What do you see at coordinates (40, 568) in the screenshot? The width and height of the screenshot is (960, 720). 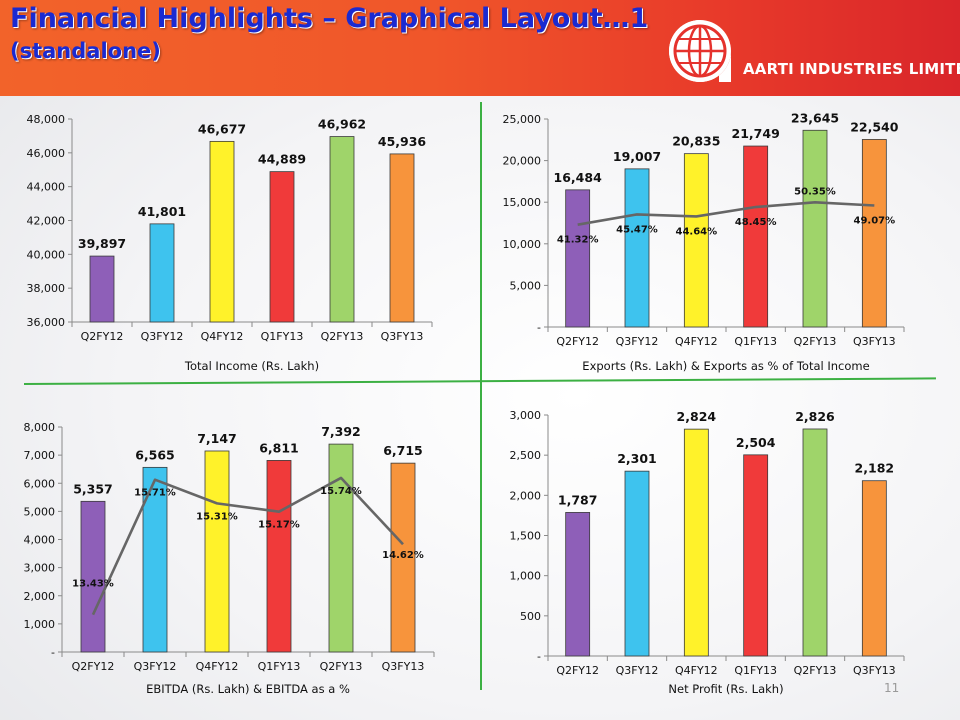 I see `y-tick-label: 3,000` at bounding box center [40, 568].